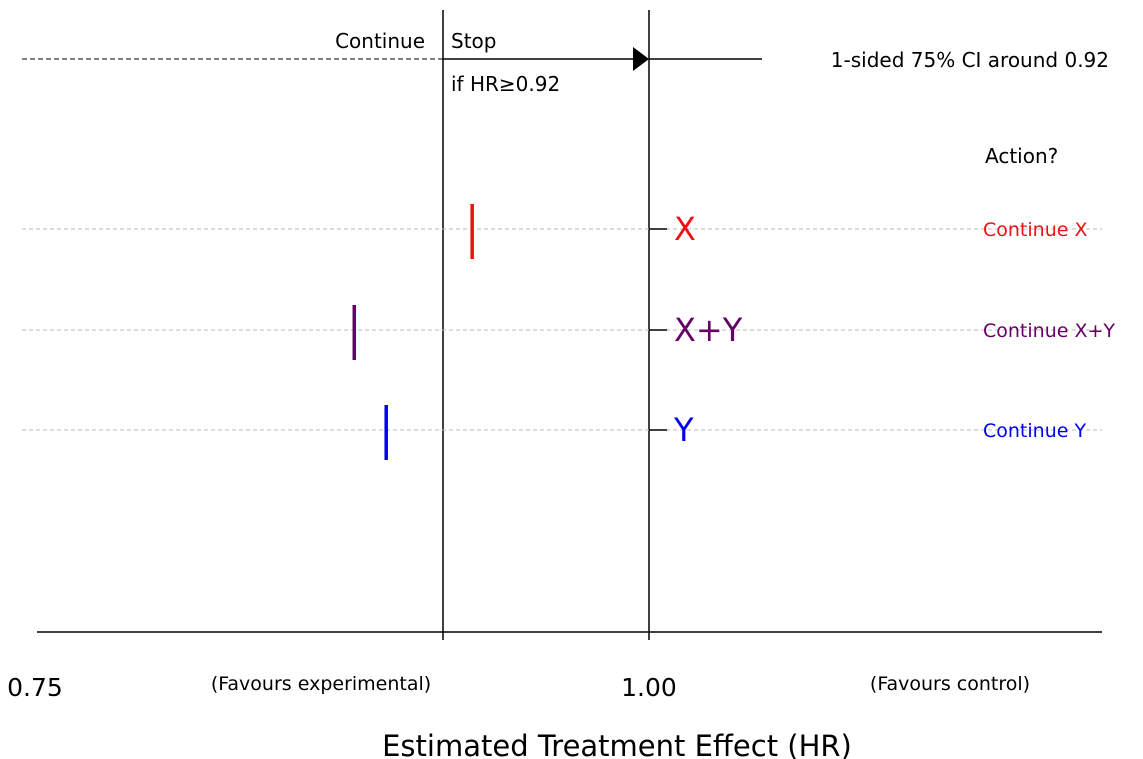 This screenshot has width=1143, height=759. What do you see at coordinates (35, 687) in the screenshot?
I see `tick-label-0.75: 0.75` at bounding box center [35, 687].